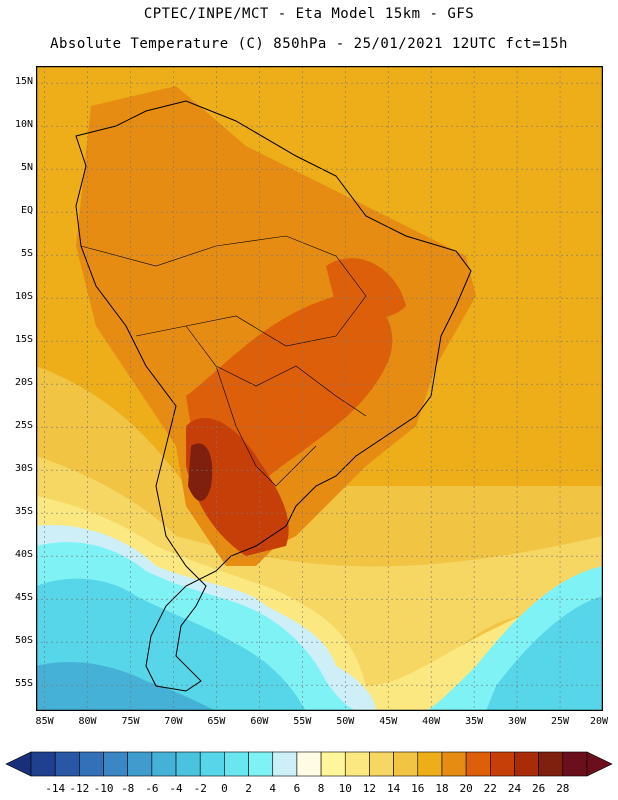  Describe the element at coordinates (302, 721) in the screenshot. I see `longitude-label: 55W` at that location.